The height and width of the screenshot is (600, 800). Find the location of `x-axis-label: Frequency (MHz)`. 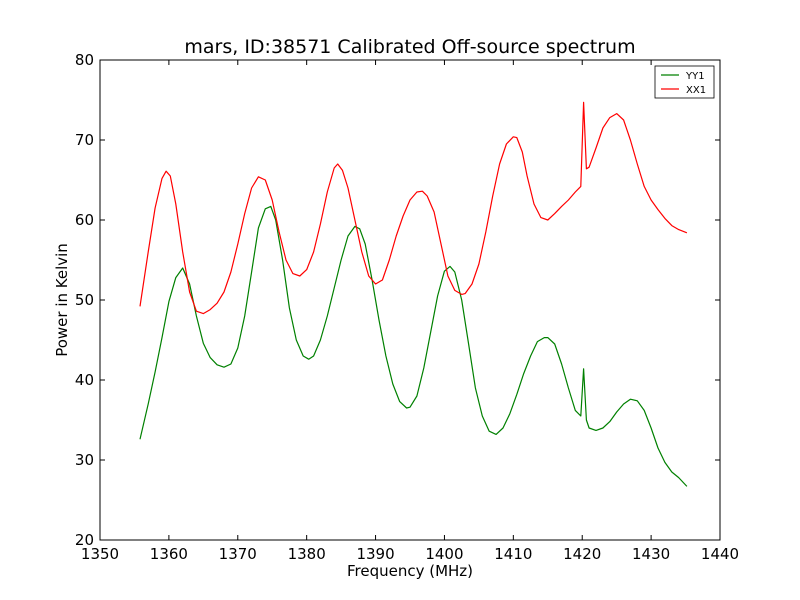

x-axis-label: Frequency (MHz) is located at coordinates (410, 571).